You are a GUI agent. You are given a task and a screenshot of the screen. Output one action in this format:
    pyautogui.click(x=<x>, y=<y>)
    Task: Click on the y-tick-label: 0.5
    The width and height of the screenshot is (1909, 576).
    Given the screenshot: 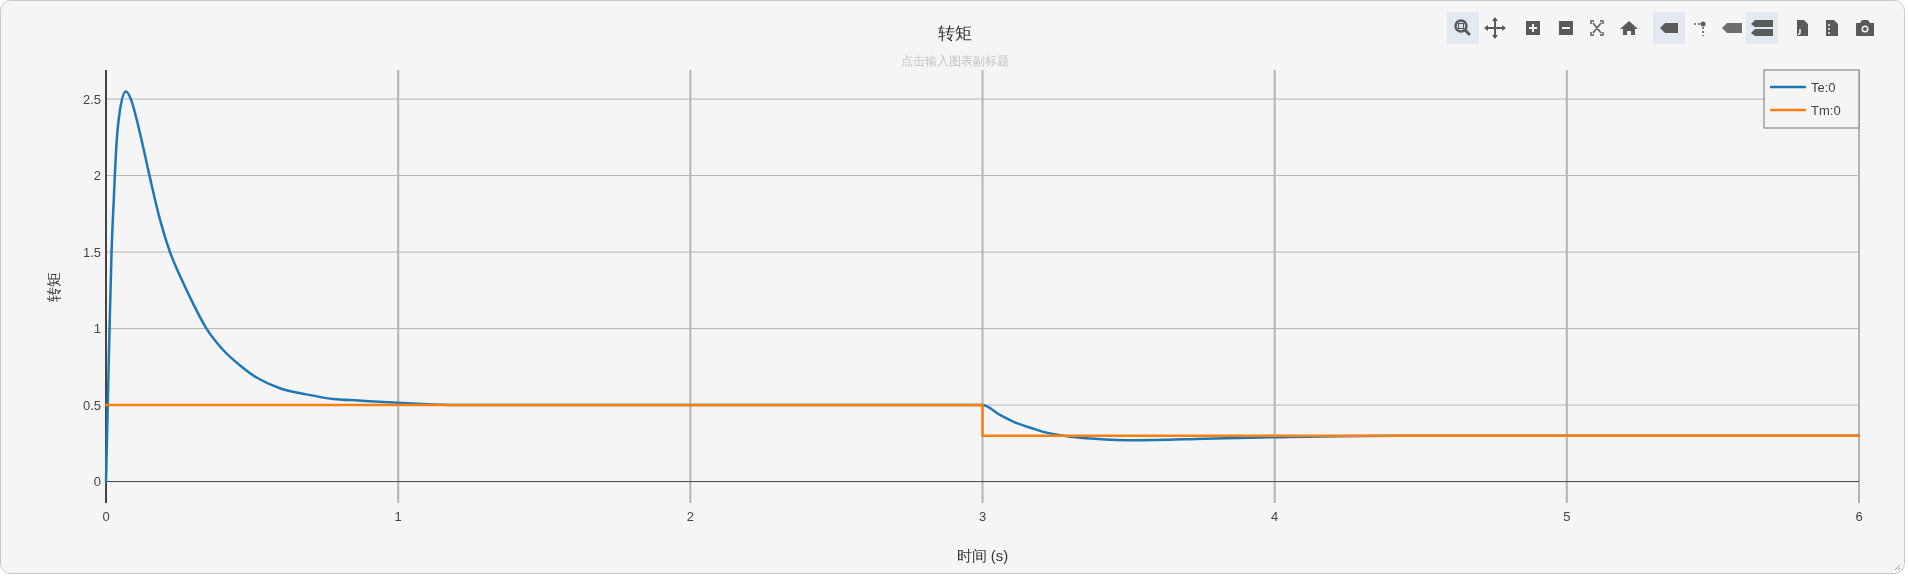 What is the action you would take?
    pyautogui.click(x=91, y=405)
    